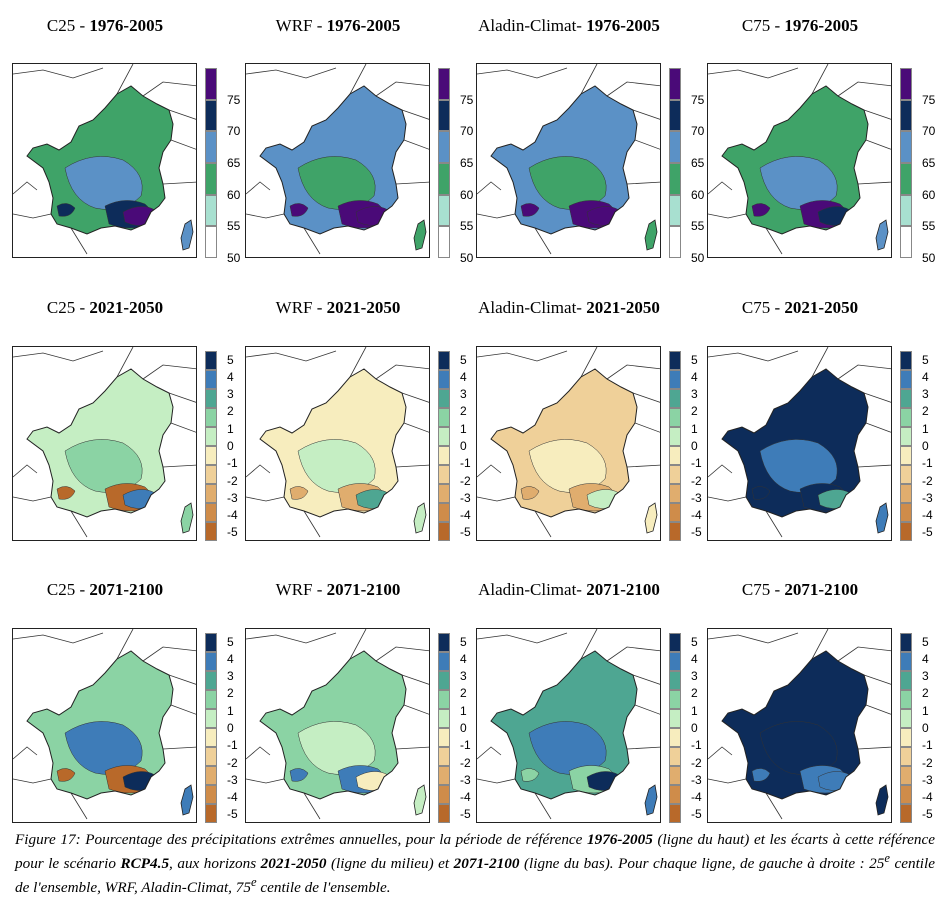  I want to click on colorbar-tick-label: 55, so click(234, 226).